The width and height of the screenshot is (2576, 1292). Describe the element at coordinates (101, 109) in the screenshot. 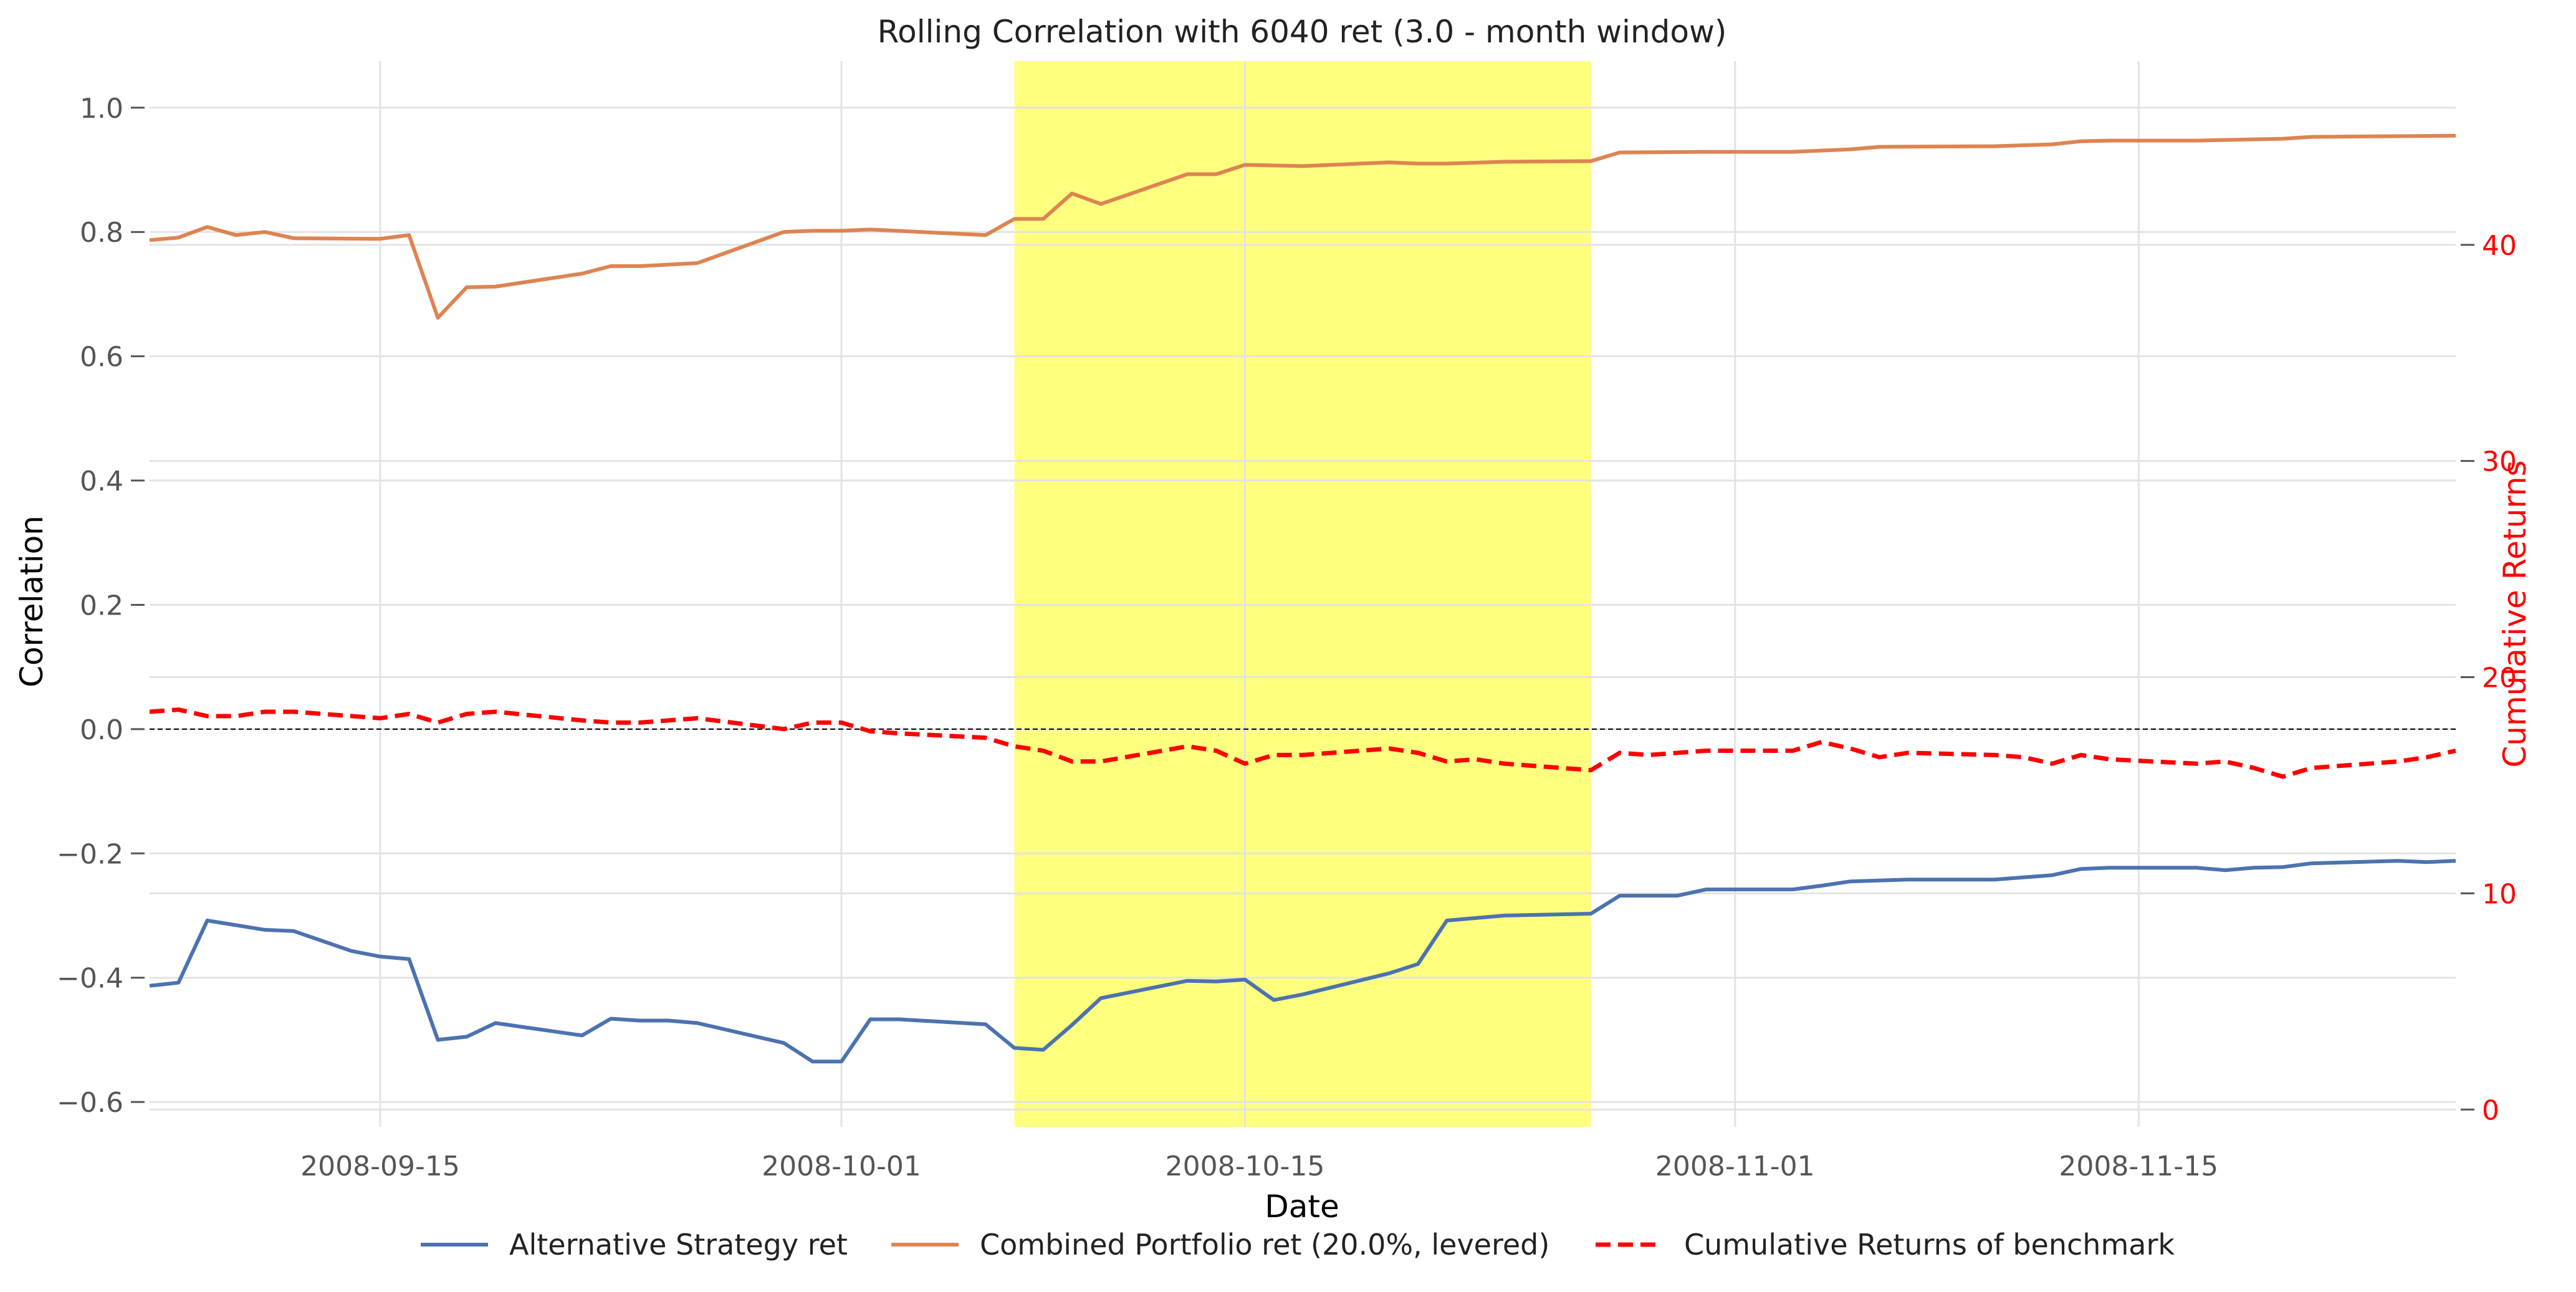

I see `y-tick-label: 1.0` at that location.